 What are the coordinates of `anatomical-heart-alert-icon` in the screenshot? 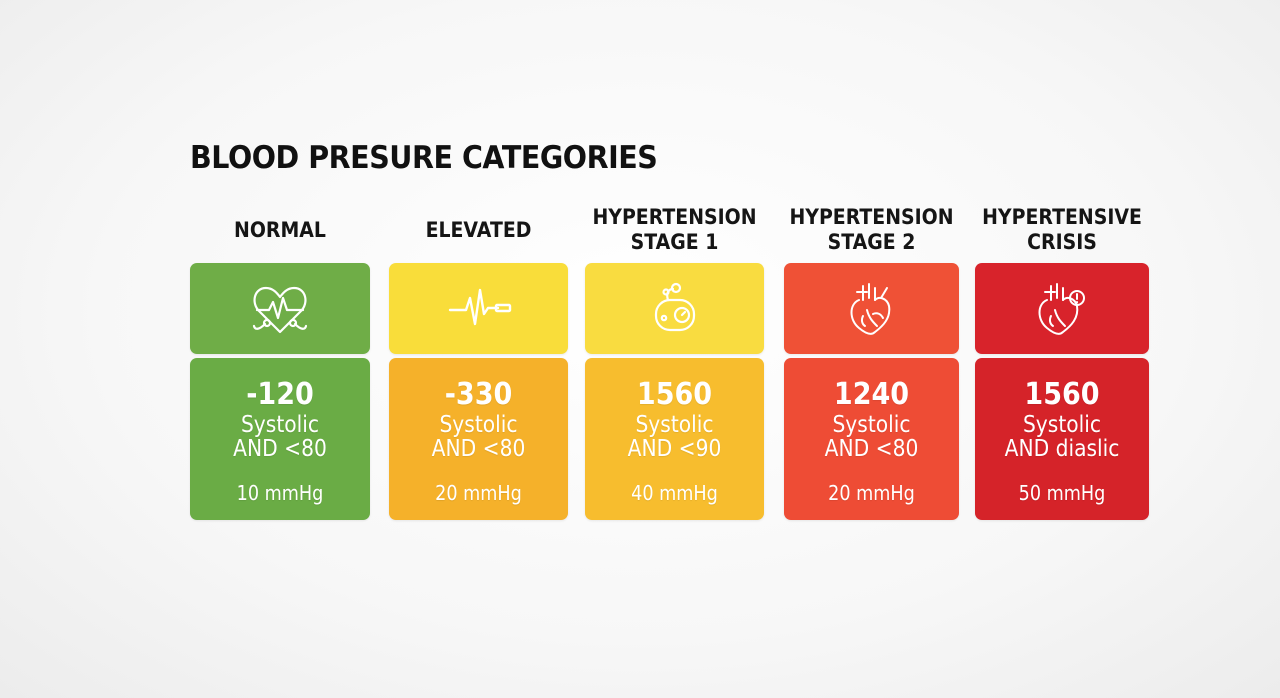 It's located at (1061, 308).